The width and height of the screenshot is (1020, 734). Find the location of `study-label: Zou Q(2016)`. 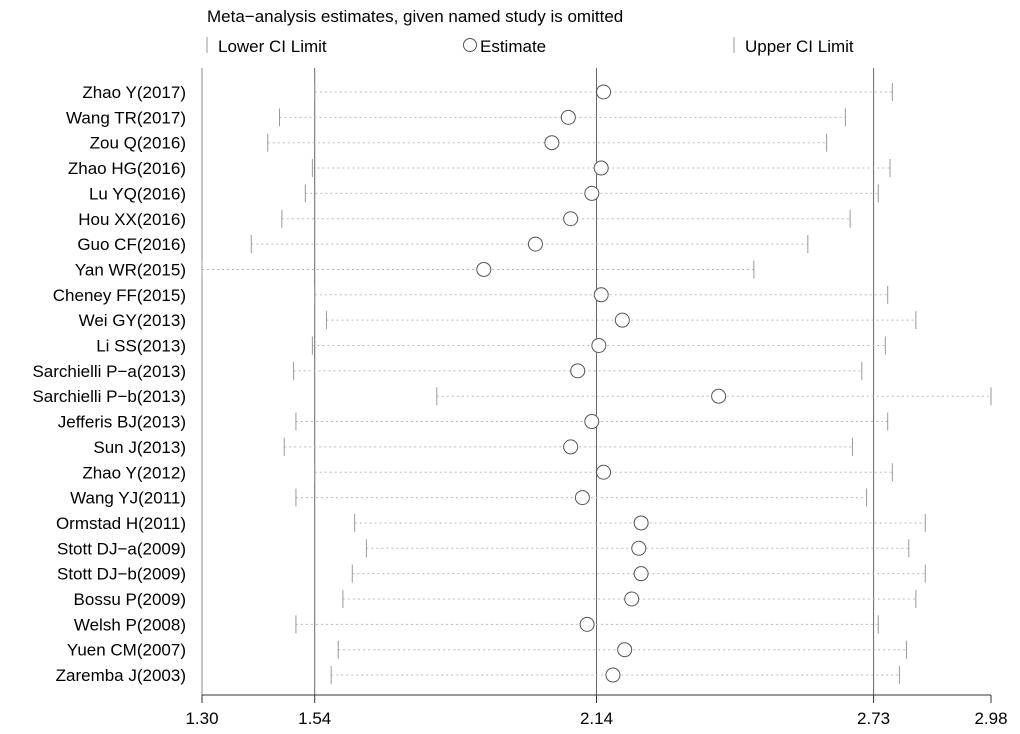

study-label: Zou Q(2016) is located at coordinates (138, 143).